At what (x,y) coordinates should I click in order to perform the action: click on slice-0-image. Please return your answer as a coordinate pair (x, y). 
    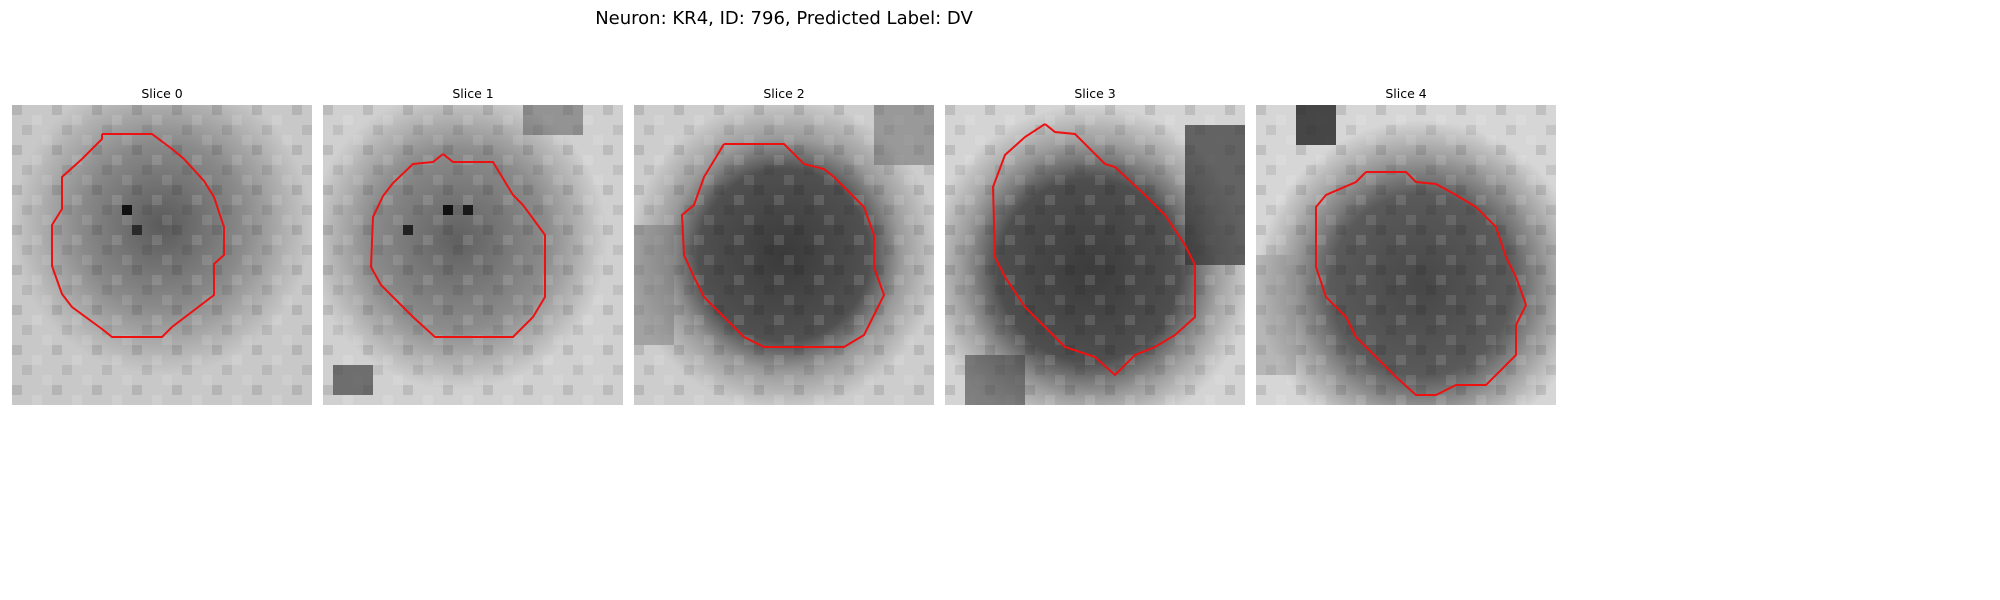
    Looking at the image, I should click on (162, 255).